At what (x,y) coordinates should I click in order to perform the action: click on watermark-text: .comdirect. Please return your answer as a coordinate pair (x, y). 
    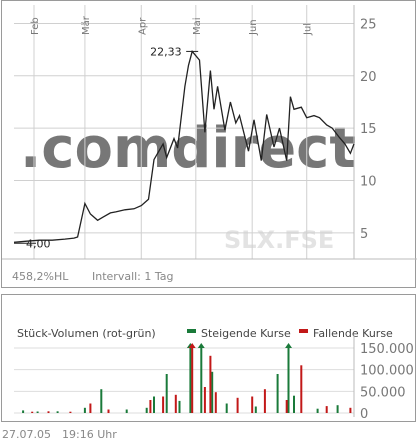
    Looking at the image, I should click on (188, 148).